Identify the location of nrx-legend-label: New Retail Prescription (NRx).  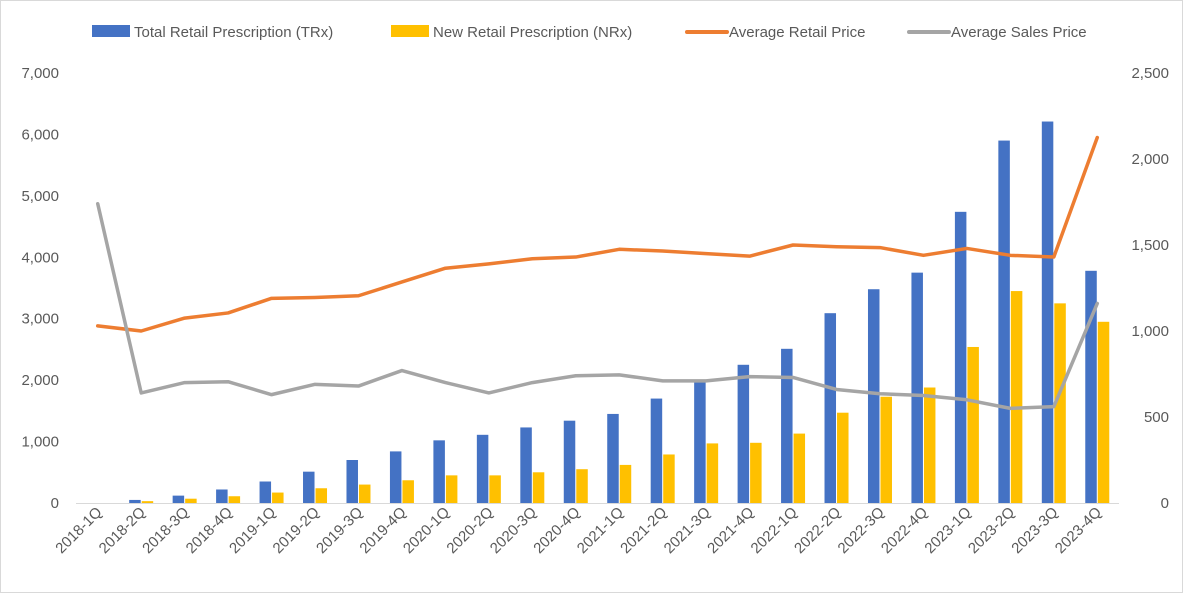
(532, 32).